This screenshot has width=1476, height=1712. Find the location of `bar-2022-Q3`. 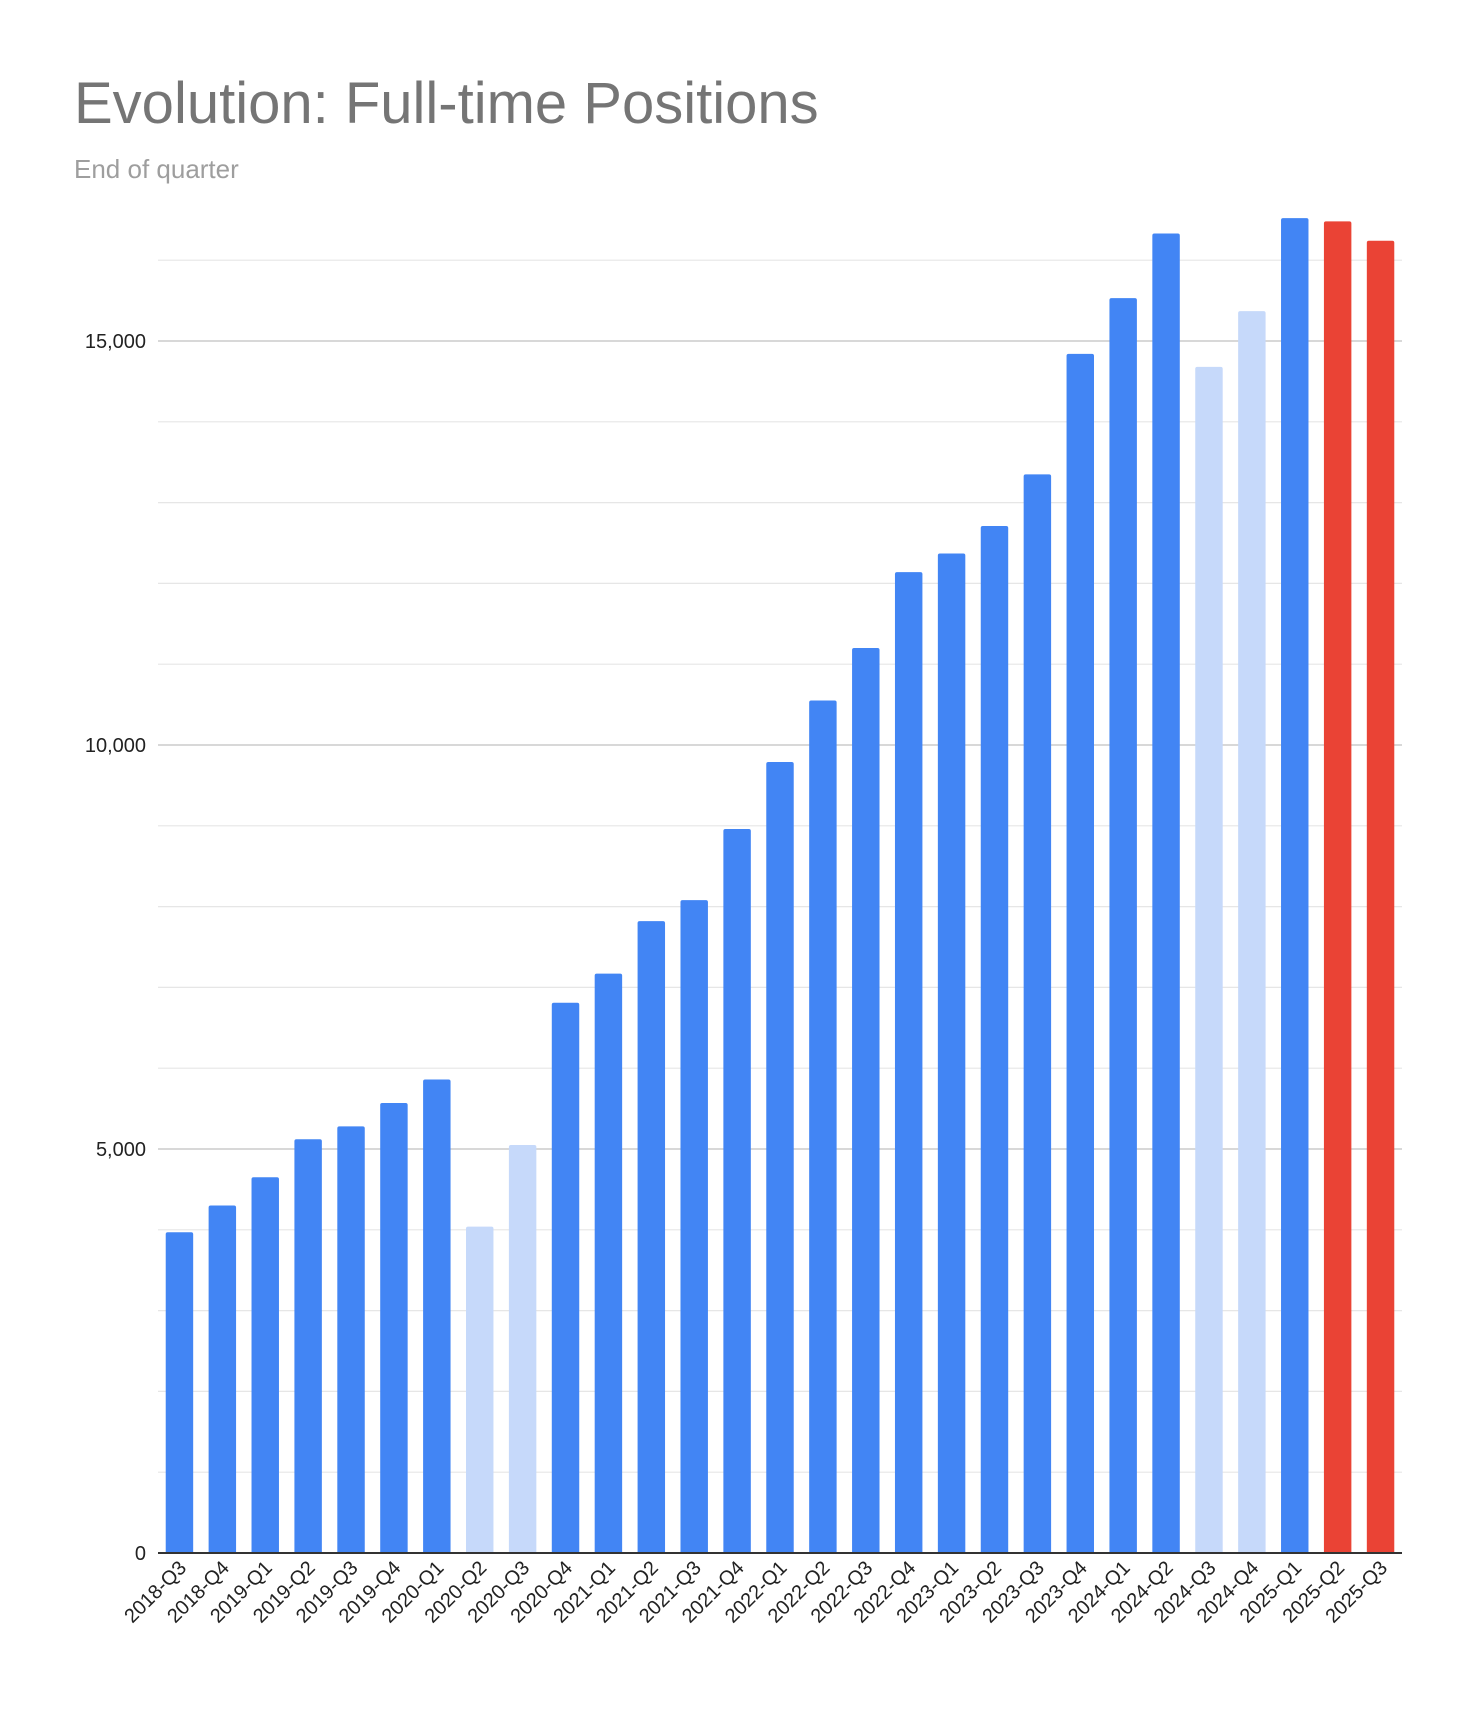

bar-2022-Q3 is located at coordinates (866, 1100).